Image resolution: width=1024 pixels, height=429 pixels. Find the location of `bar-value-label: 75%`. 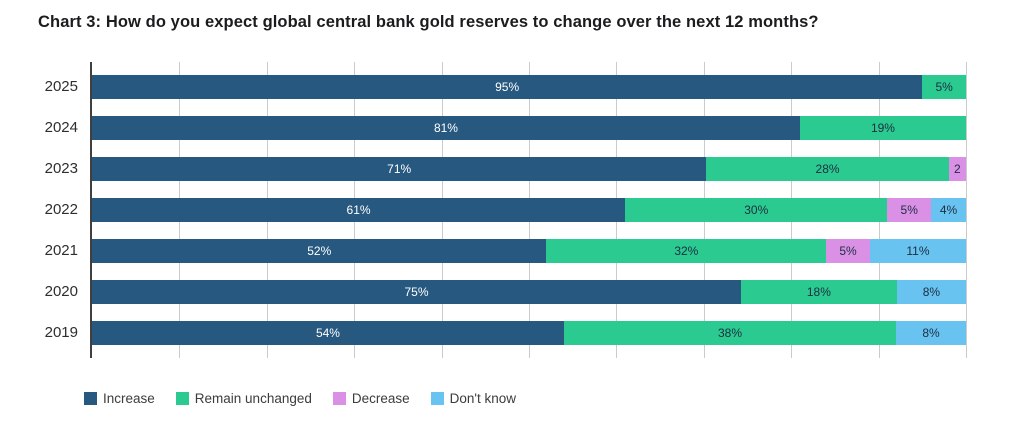

bar-value-label: 75% is located at coordinates (416, 292).